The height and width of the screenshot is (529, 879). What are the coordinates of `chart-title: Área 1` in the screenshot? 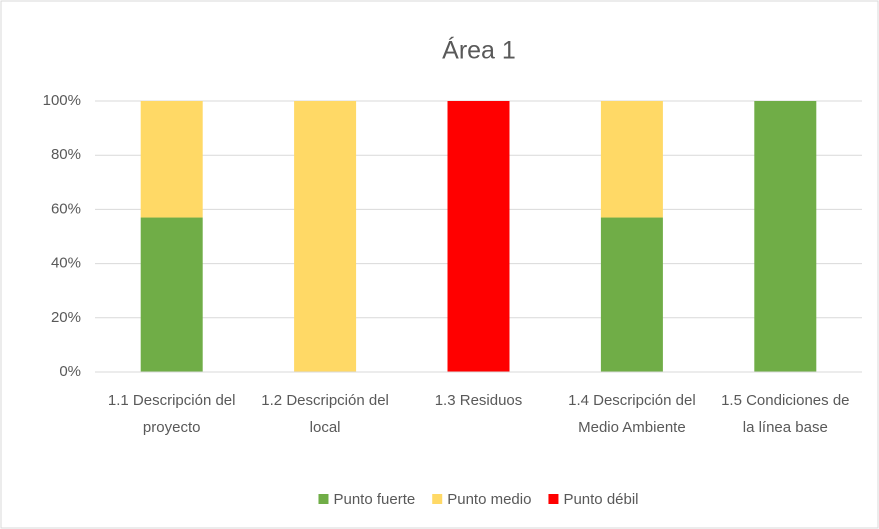 It's located at (479, 50).